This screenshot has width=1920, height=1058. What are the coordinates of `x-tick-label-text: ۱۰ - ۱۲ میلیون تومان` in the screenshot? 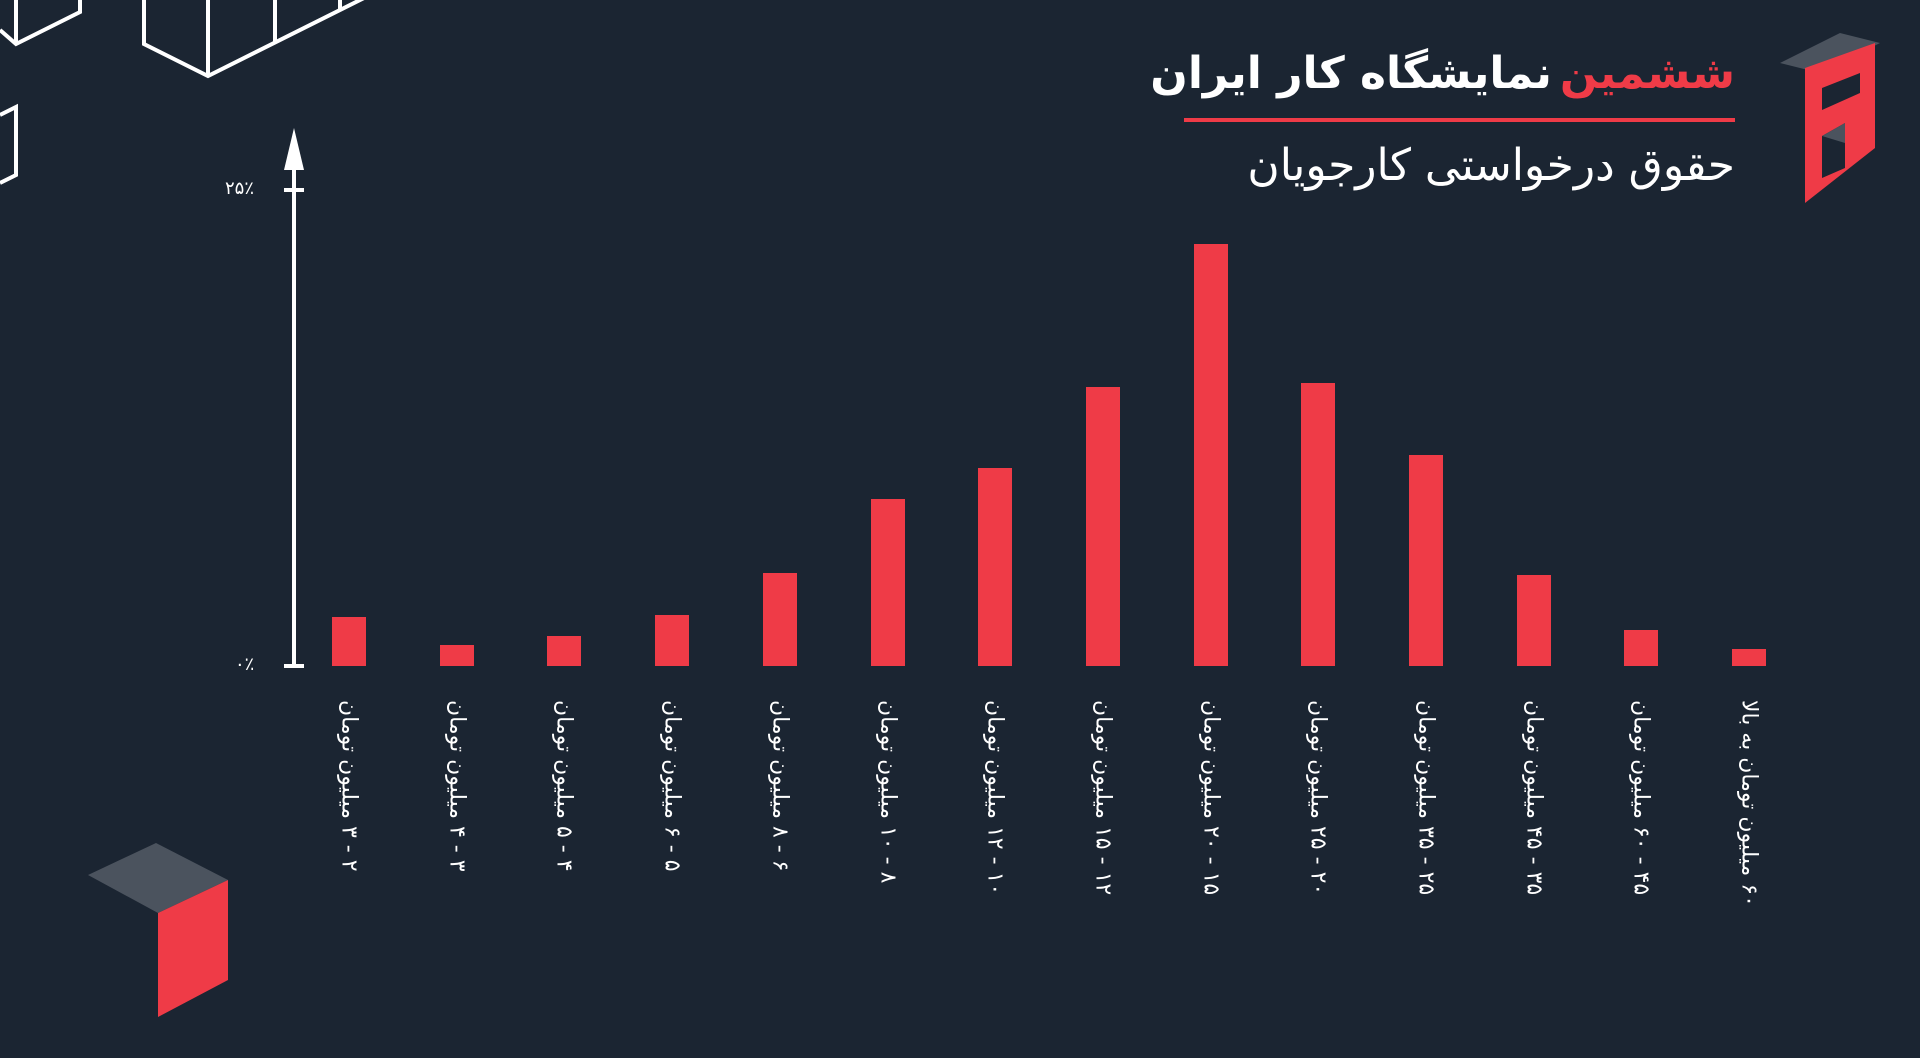 It's located at (995, 798).